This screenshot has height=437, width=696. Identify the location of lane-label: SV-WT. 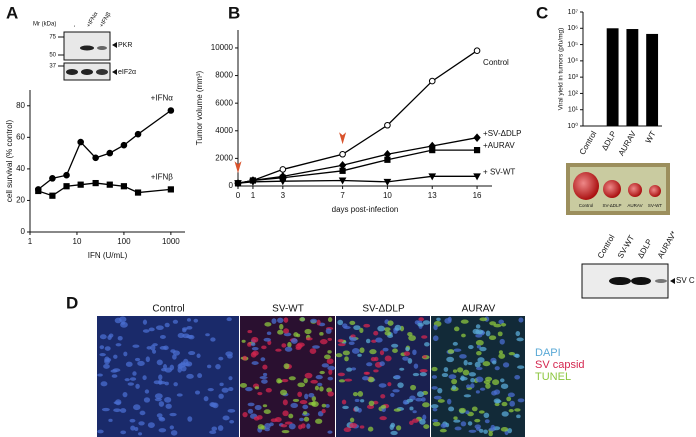
(626, 247).